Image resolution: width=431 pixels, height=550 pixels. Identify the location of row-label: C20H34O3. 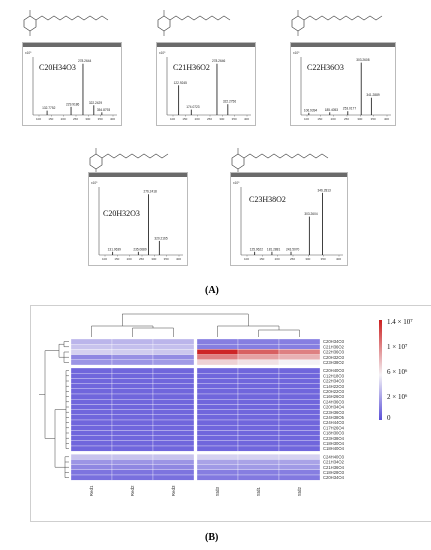
(334, 341).